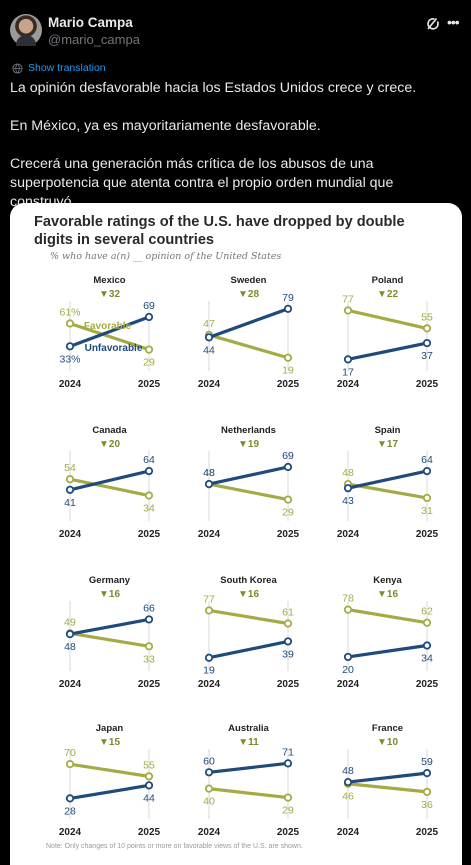  I want to click on panel-country-label: Germany, so click(110, 580).